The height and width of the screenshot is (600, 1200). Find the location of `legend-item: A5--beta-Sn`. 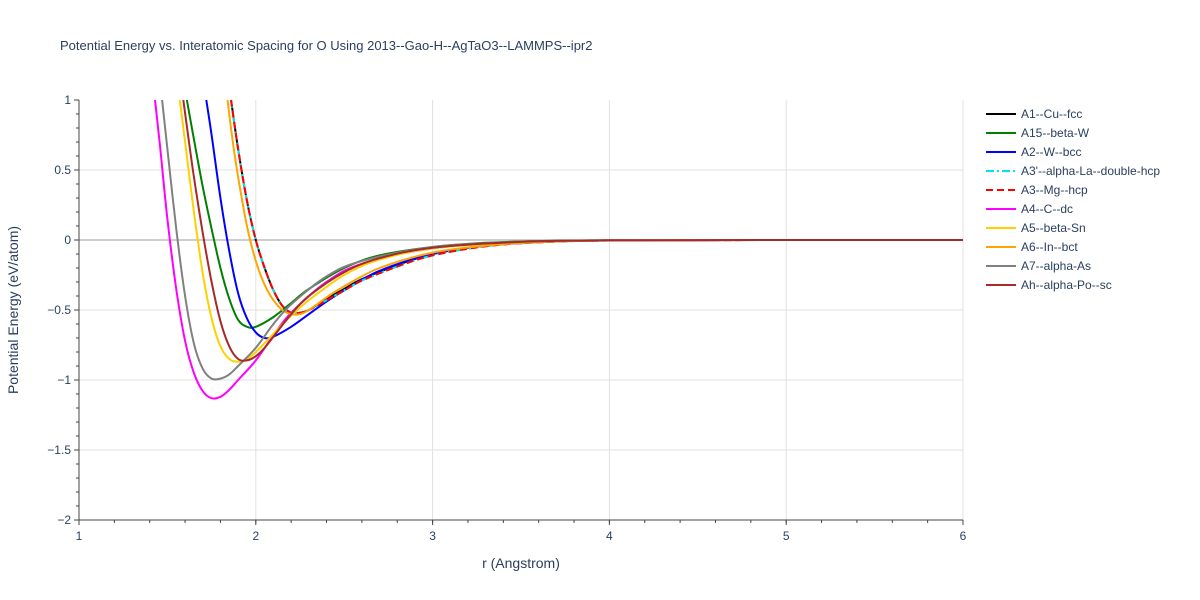

legend-item: A5--beta-Sn is located at coordinates (1036, 228).